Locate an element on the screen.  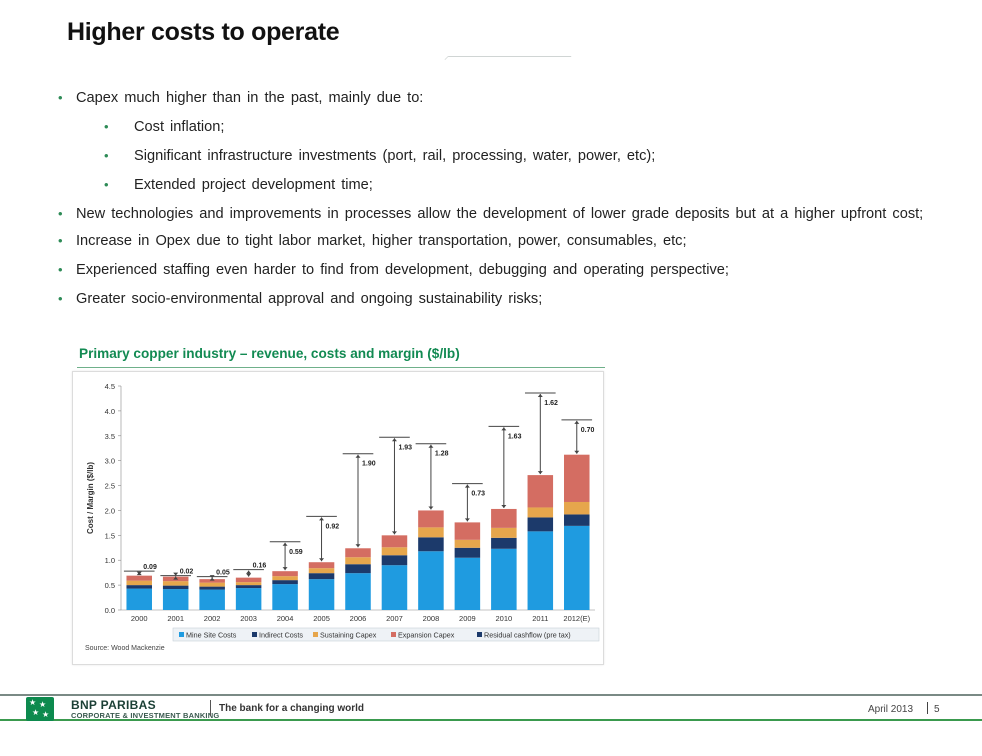
margin-value-label: 0.05 is located at coordinates (223, 573).